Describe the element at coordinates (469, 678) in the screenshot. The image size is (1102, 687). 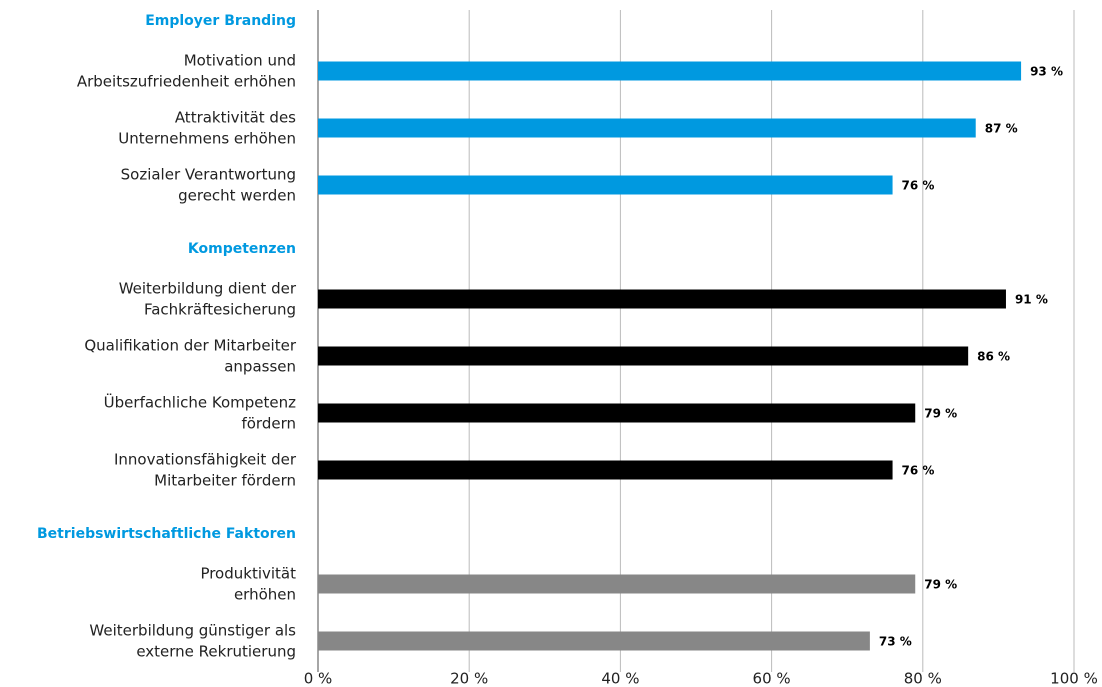
I see `x-tick-label: 20 %` at that location.